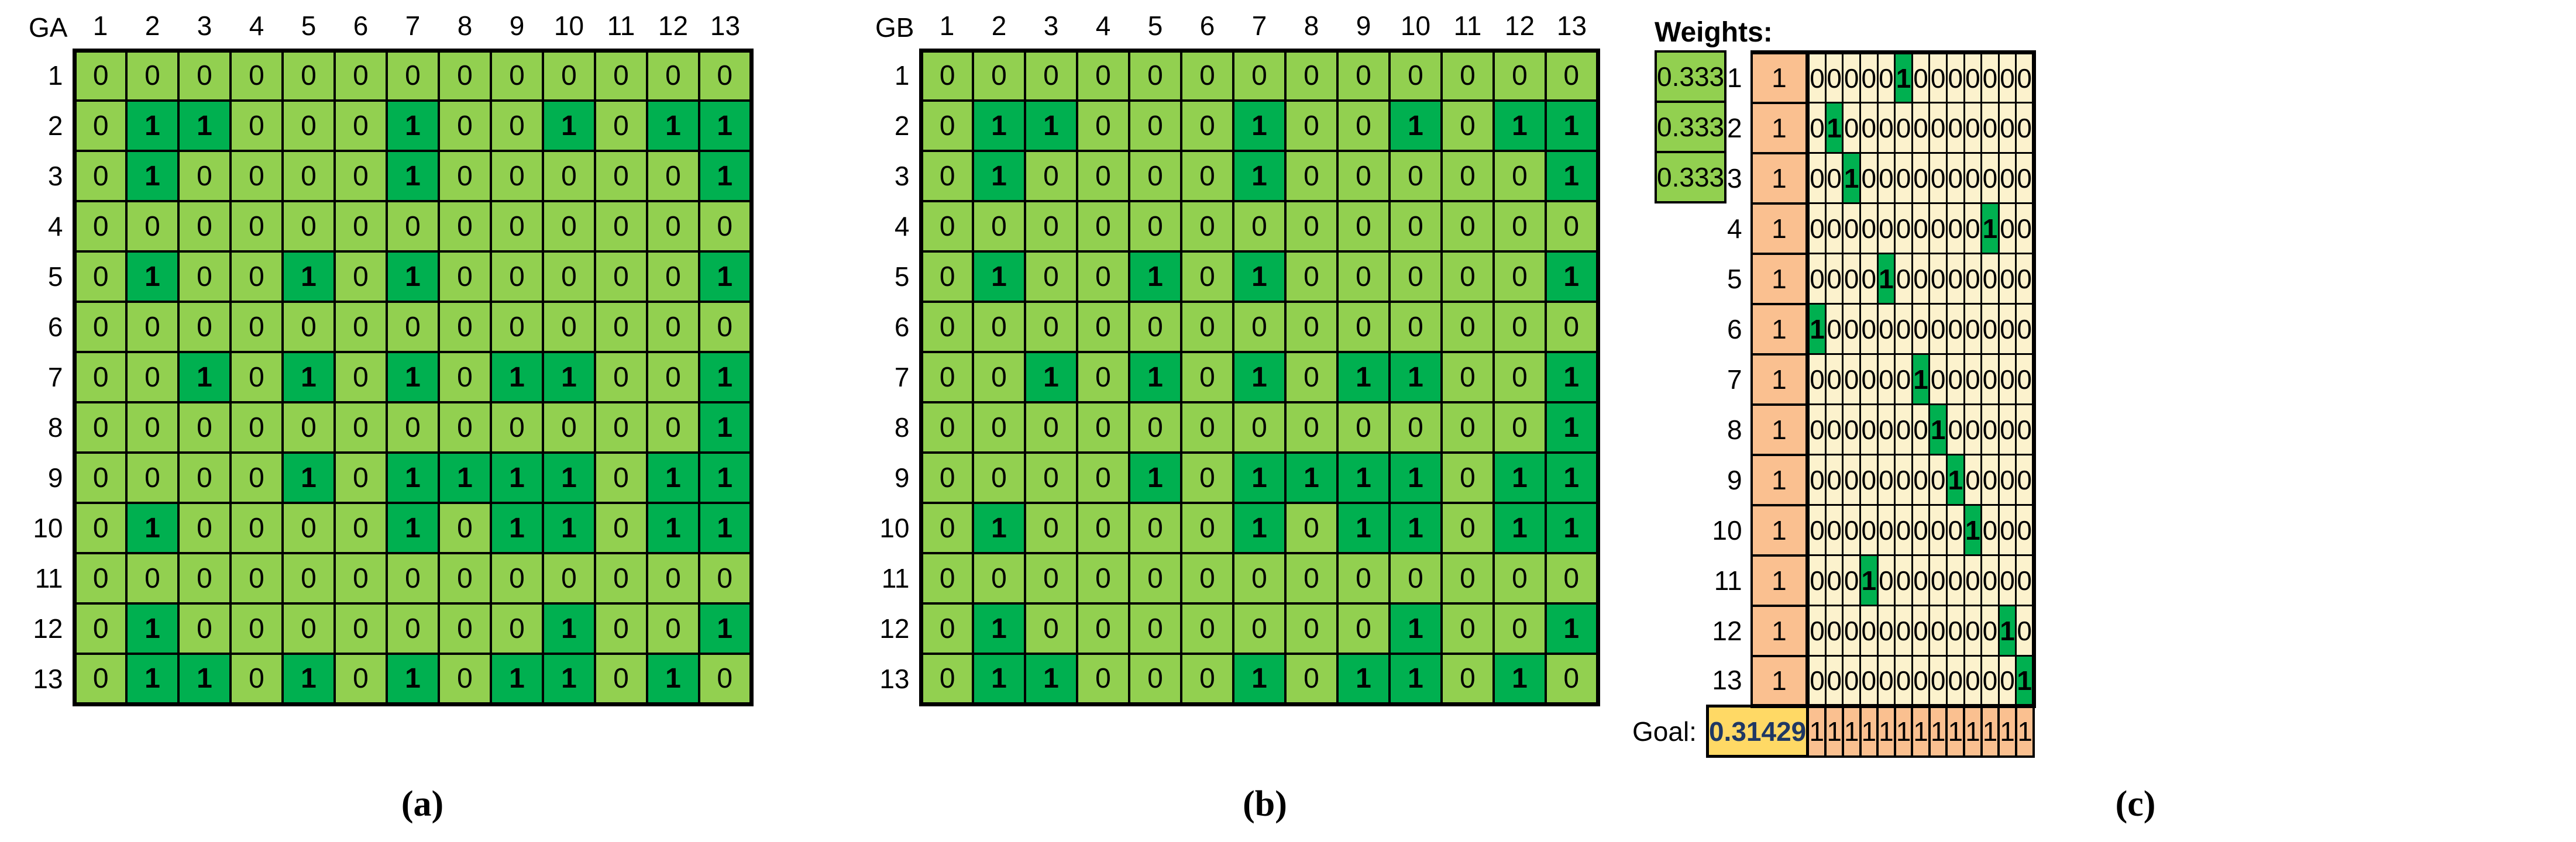  I want to click on goal-cell: 1, so click(1938, 731).